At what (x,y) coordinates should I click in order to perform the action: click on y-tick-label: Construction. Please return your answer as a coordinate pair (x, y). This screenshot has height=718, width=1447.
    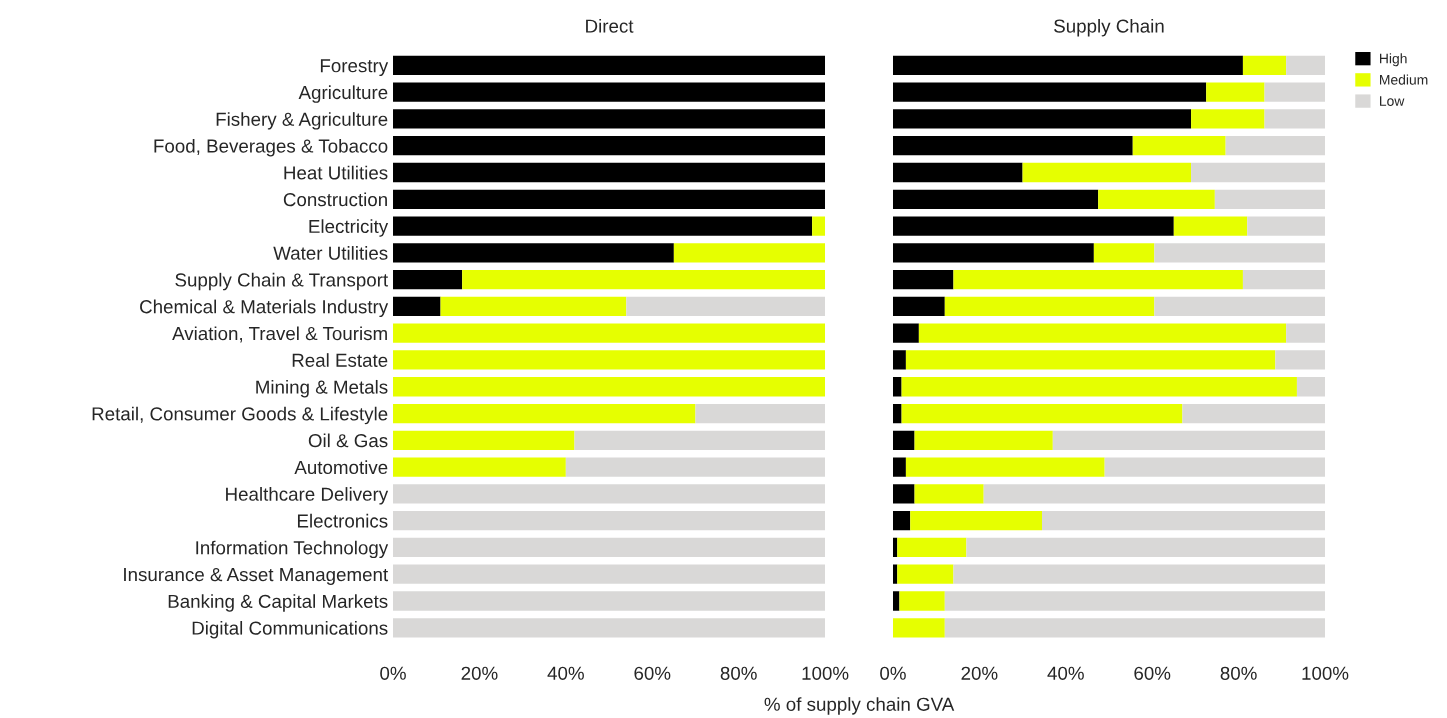
    Looking at the image, I should click on (335, 199).